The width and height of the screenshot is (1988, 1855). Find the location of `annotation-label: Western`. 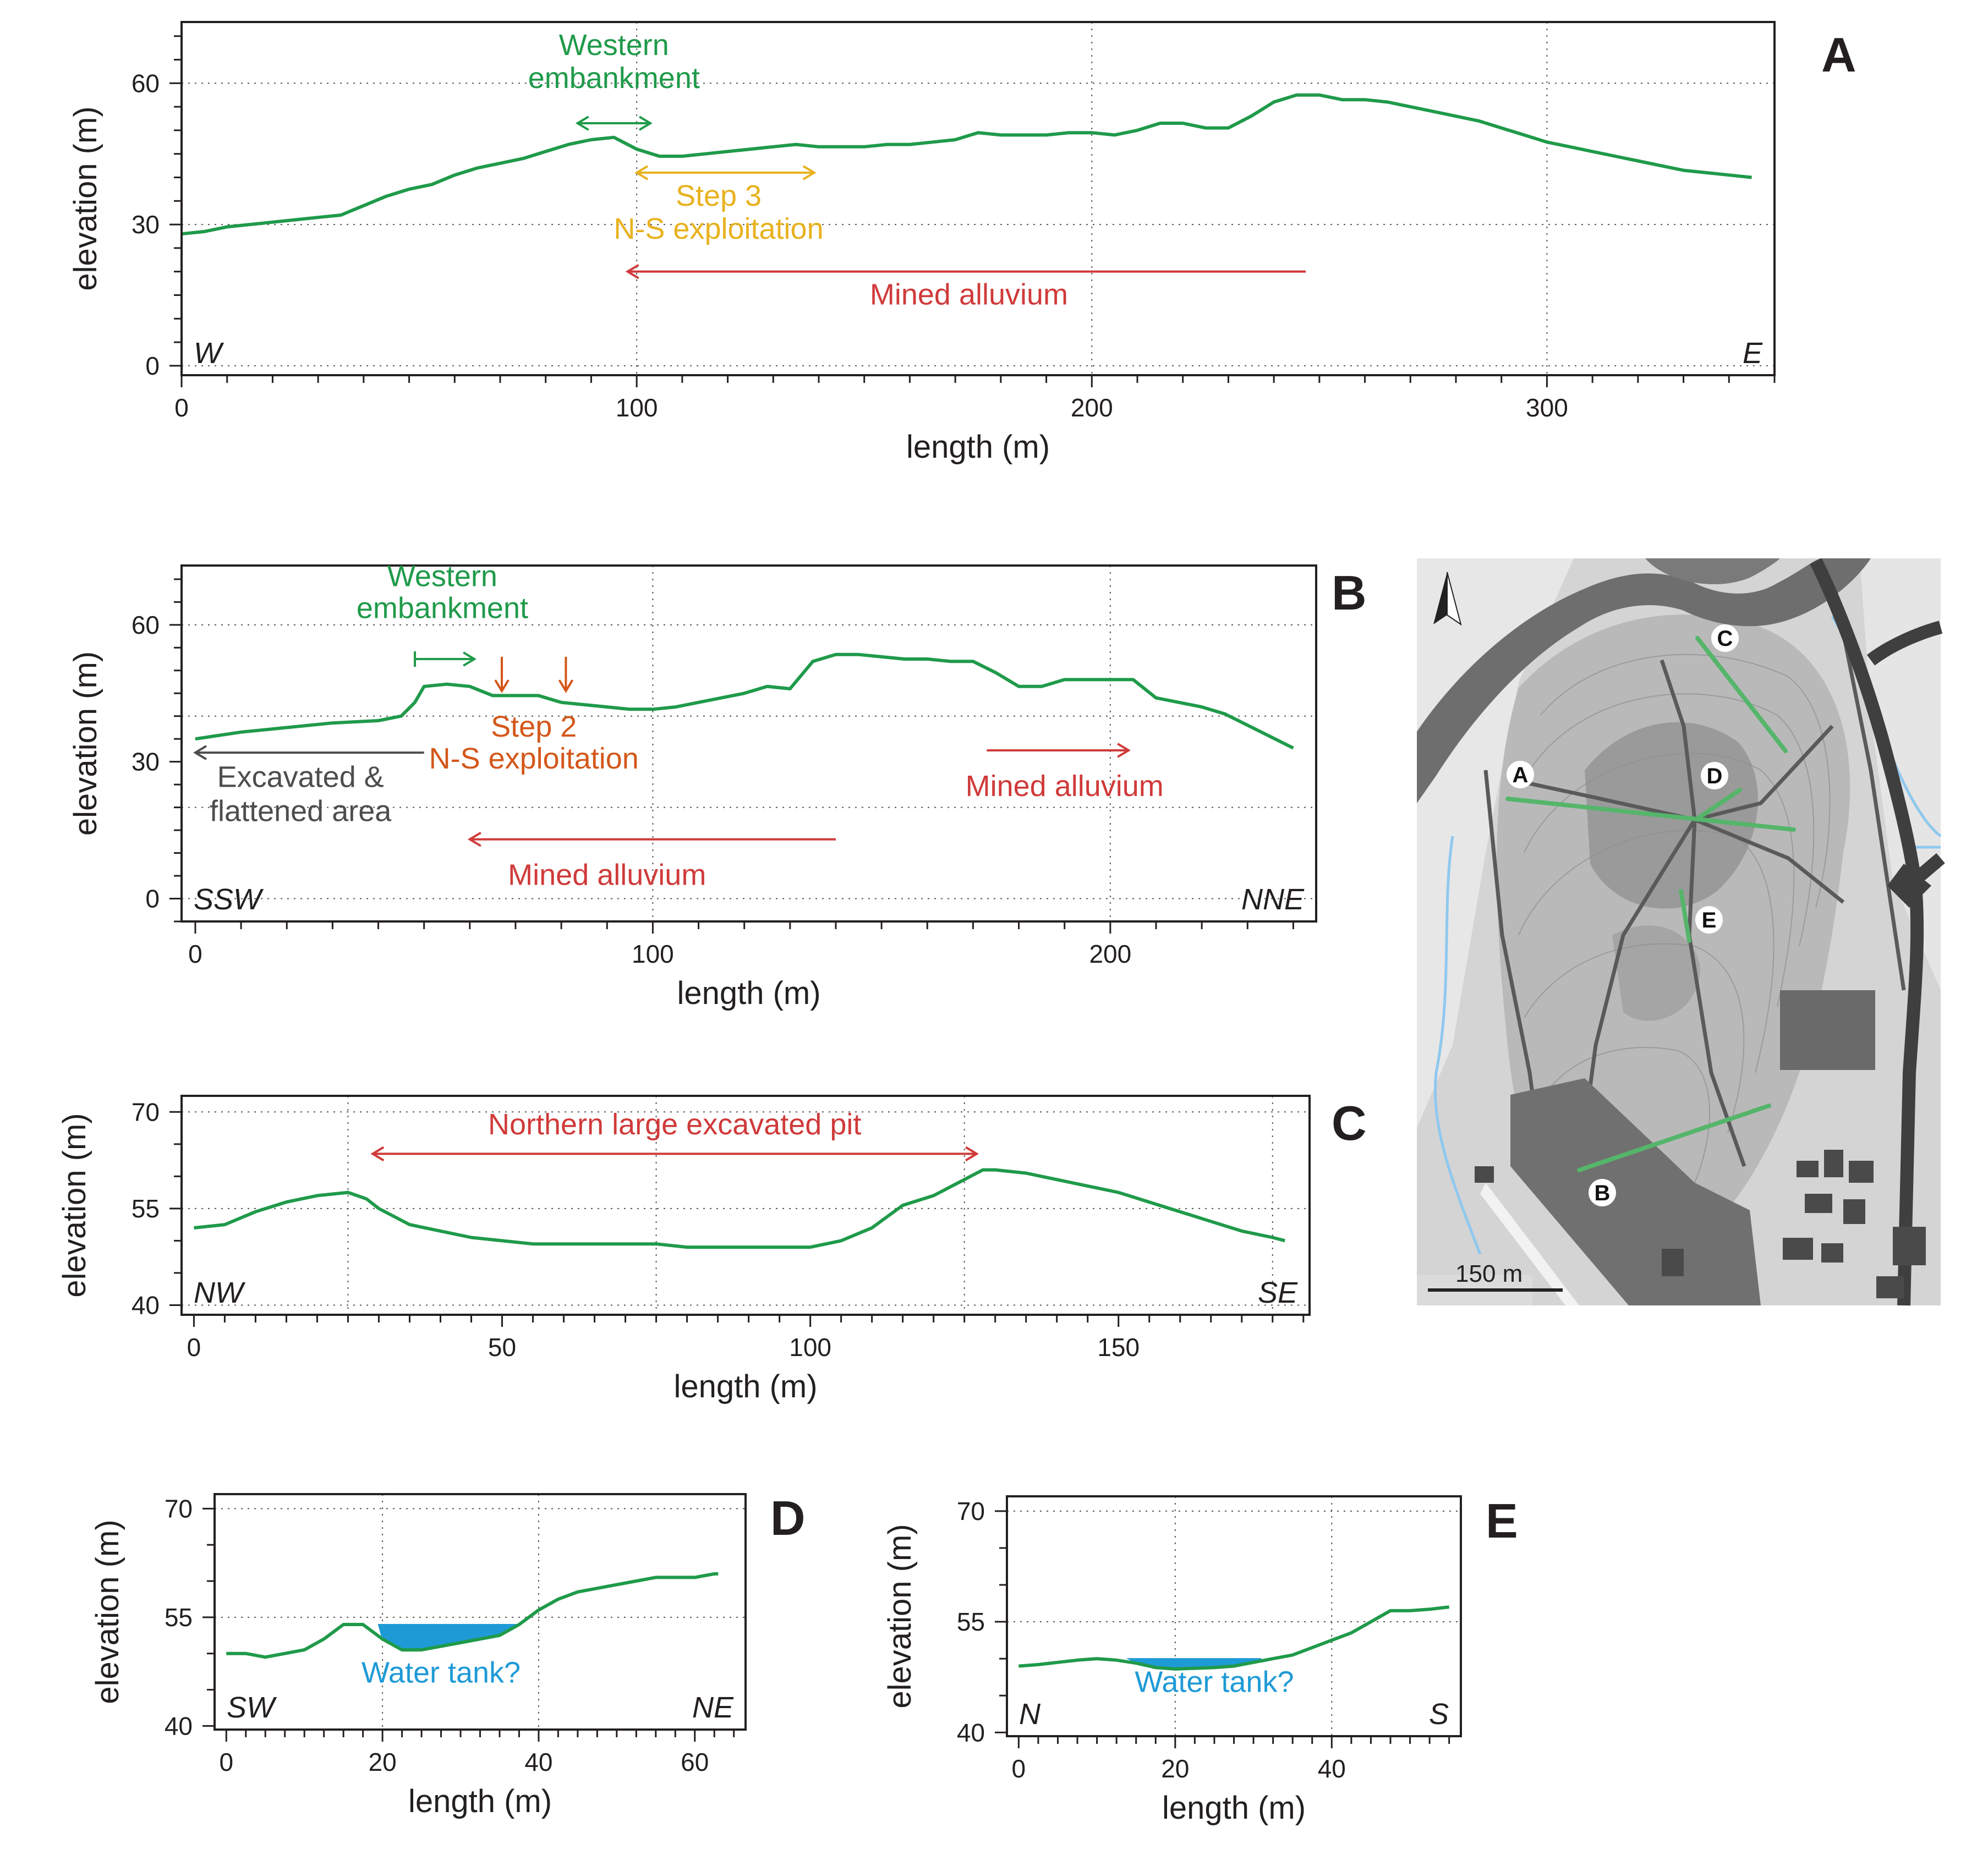

annotation-label: Western is located at coordinates (442, 575).